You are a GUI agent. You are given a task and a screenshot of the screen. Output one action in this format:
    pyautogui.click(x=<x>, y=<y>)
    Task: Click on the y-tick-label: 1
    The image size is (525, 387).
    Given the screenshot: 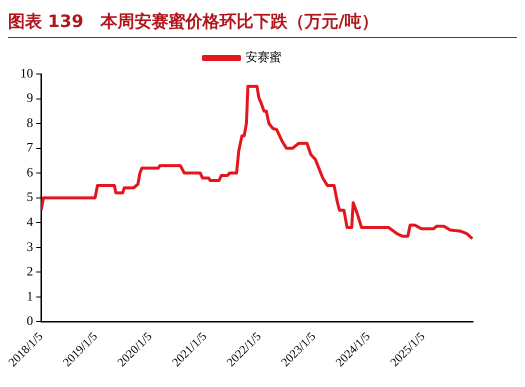 What is the action you would take?
    pyautogui.click(x=30, y=296)
    